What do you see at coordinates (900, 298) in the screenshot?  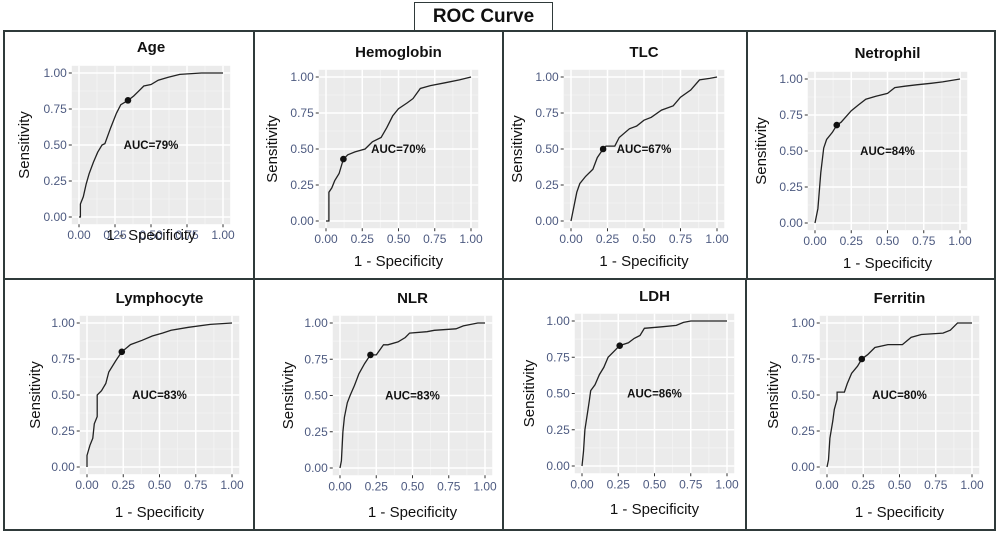 I see `panel-title: Ferritin` at bounding box center [900, 298].